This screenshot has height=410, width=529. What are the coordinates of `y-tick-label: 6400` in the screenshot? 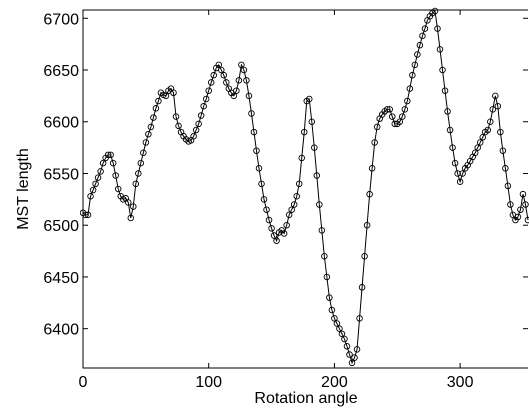 It's located at (61, 330).